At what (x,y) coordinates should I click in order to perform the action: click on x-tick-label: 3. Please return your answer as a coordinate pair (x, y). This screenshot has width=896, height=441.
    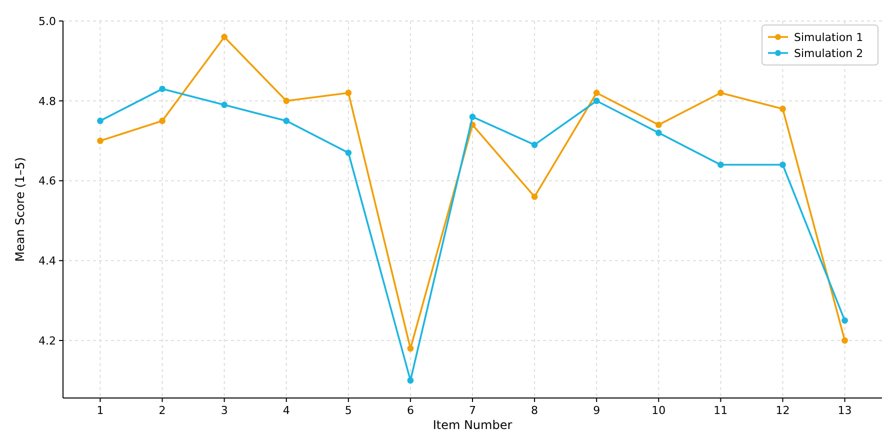
    Looking at the image, I should click on (224, 410).